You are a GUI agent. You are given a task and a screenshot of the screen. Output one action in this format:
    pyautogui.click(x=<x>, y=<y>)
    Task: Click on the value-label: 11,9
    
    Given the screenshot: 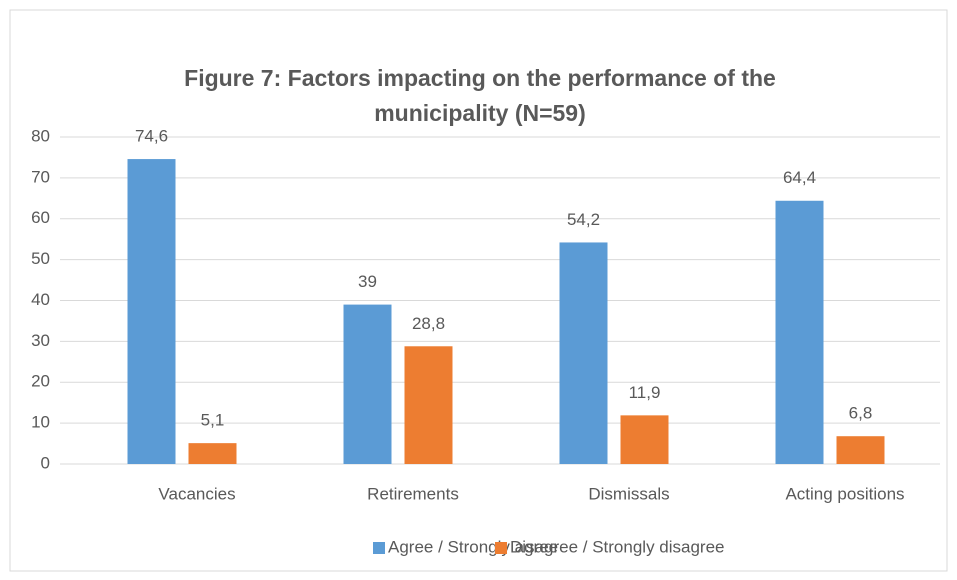 What is the action you would take?
    pyautogui.click(x=645, y=392)
    